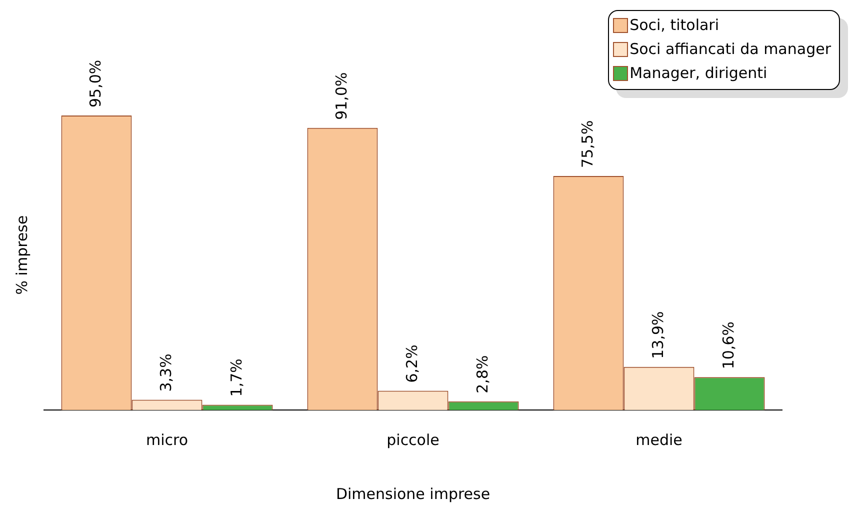 The image size is (862, 518). I want to click on x-tick-label: piccole, so click(413, 439).